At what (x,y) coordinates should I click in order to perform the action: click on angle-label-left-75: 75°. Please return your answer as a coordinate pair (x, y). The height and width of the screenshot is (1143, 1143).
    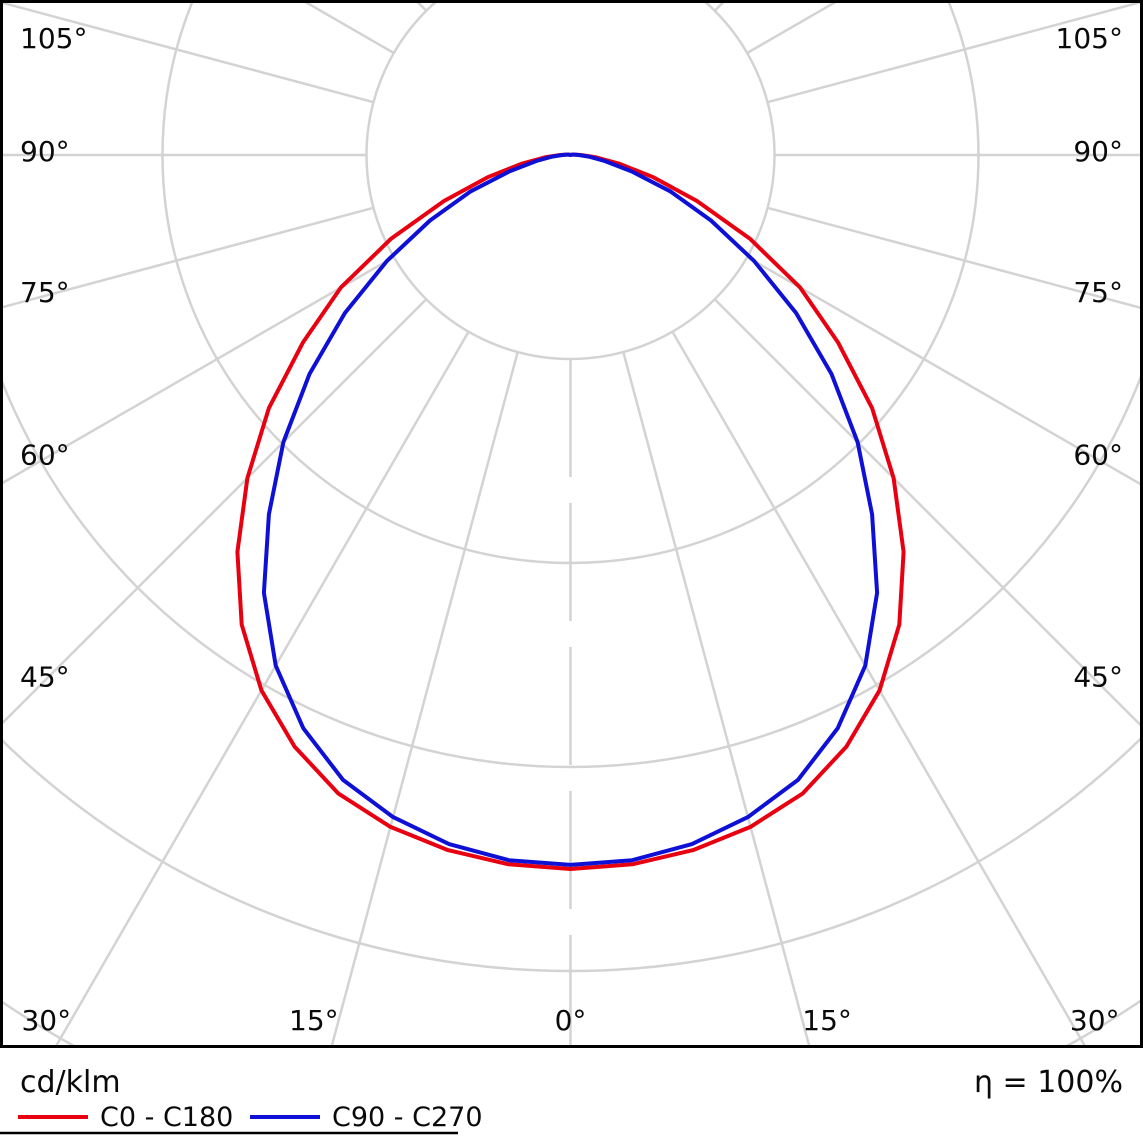
    Looking at the image, I should click on (45, 292).